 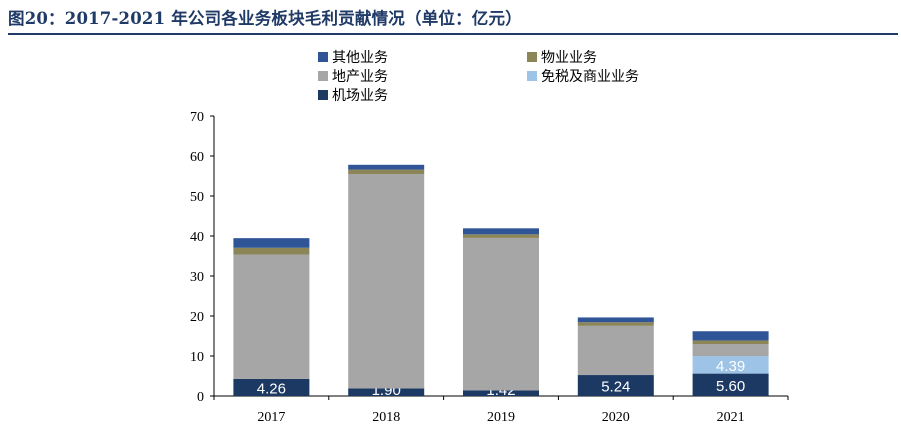 What do you see at coordinates (200, 397) in the screenshot?
I see `y-tick-label: 0` at bounding box center [200, 397].